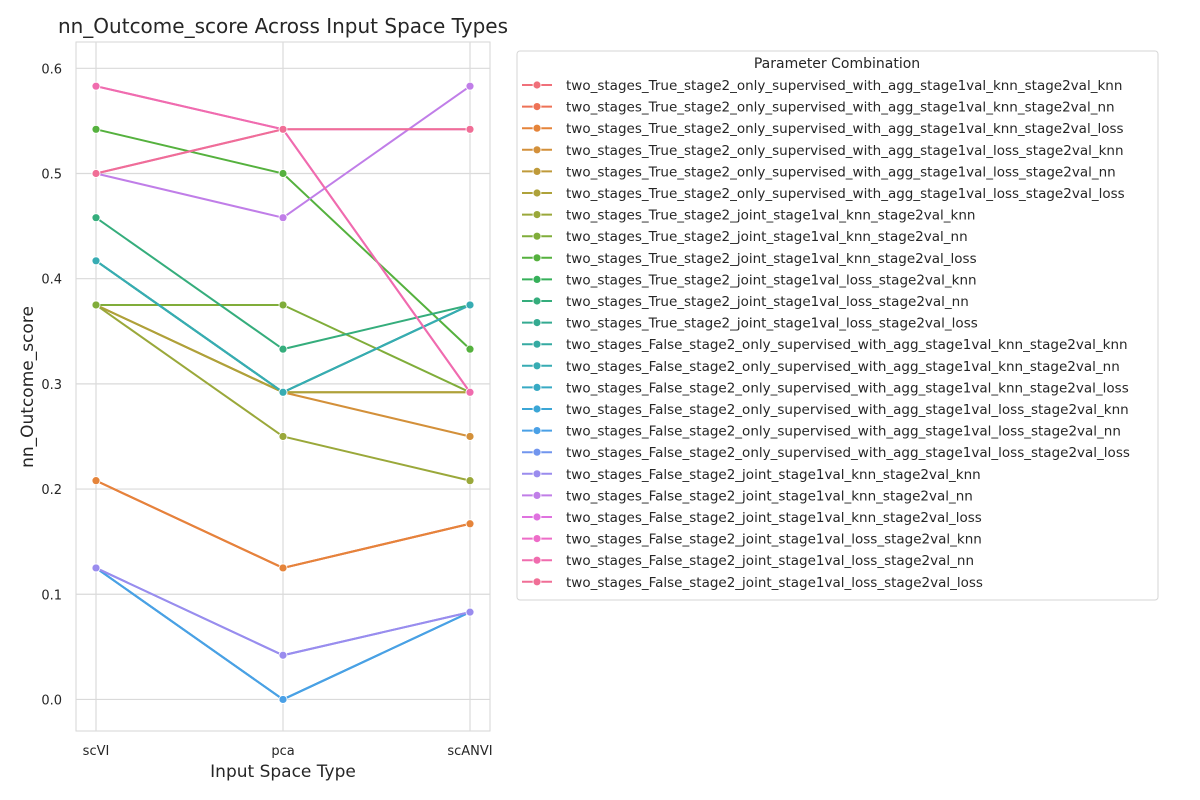 The width and height of the screenshot is (1200, 800). I want to click on y-tick-labels: 0.0 0.1 0.2 0.3 0.4 0.5 0.6, so click(51, 385).